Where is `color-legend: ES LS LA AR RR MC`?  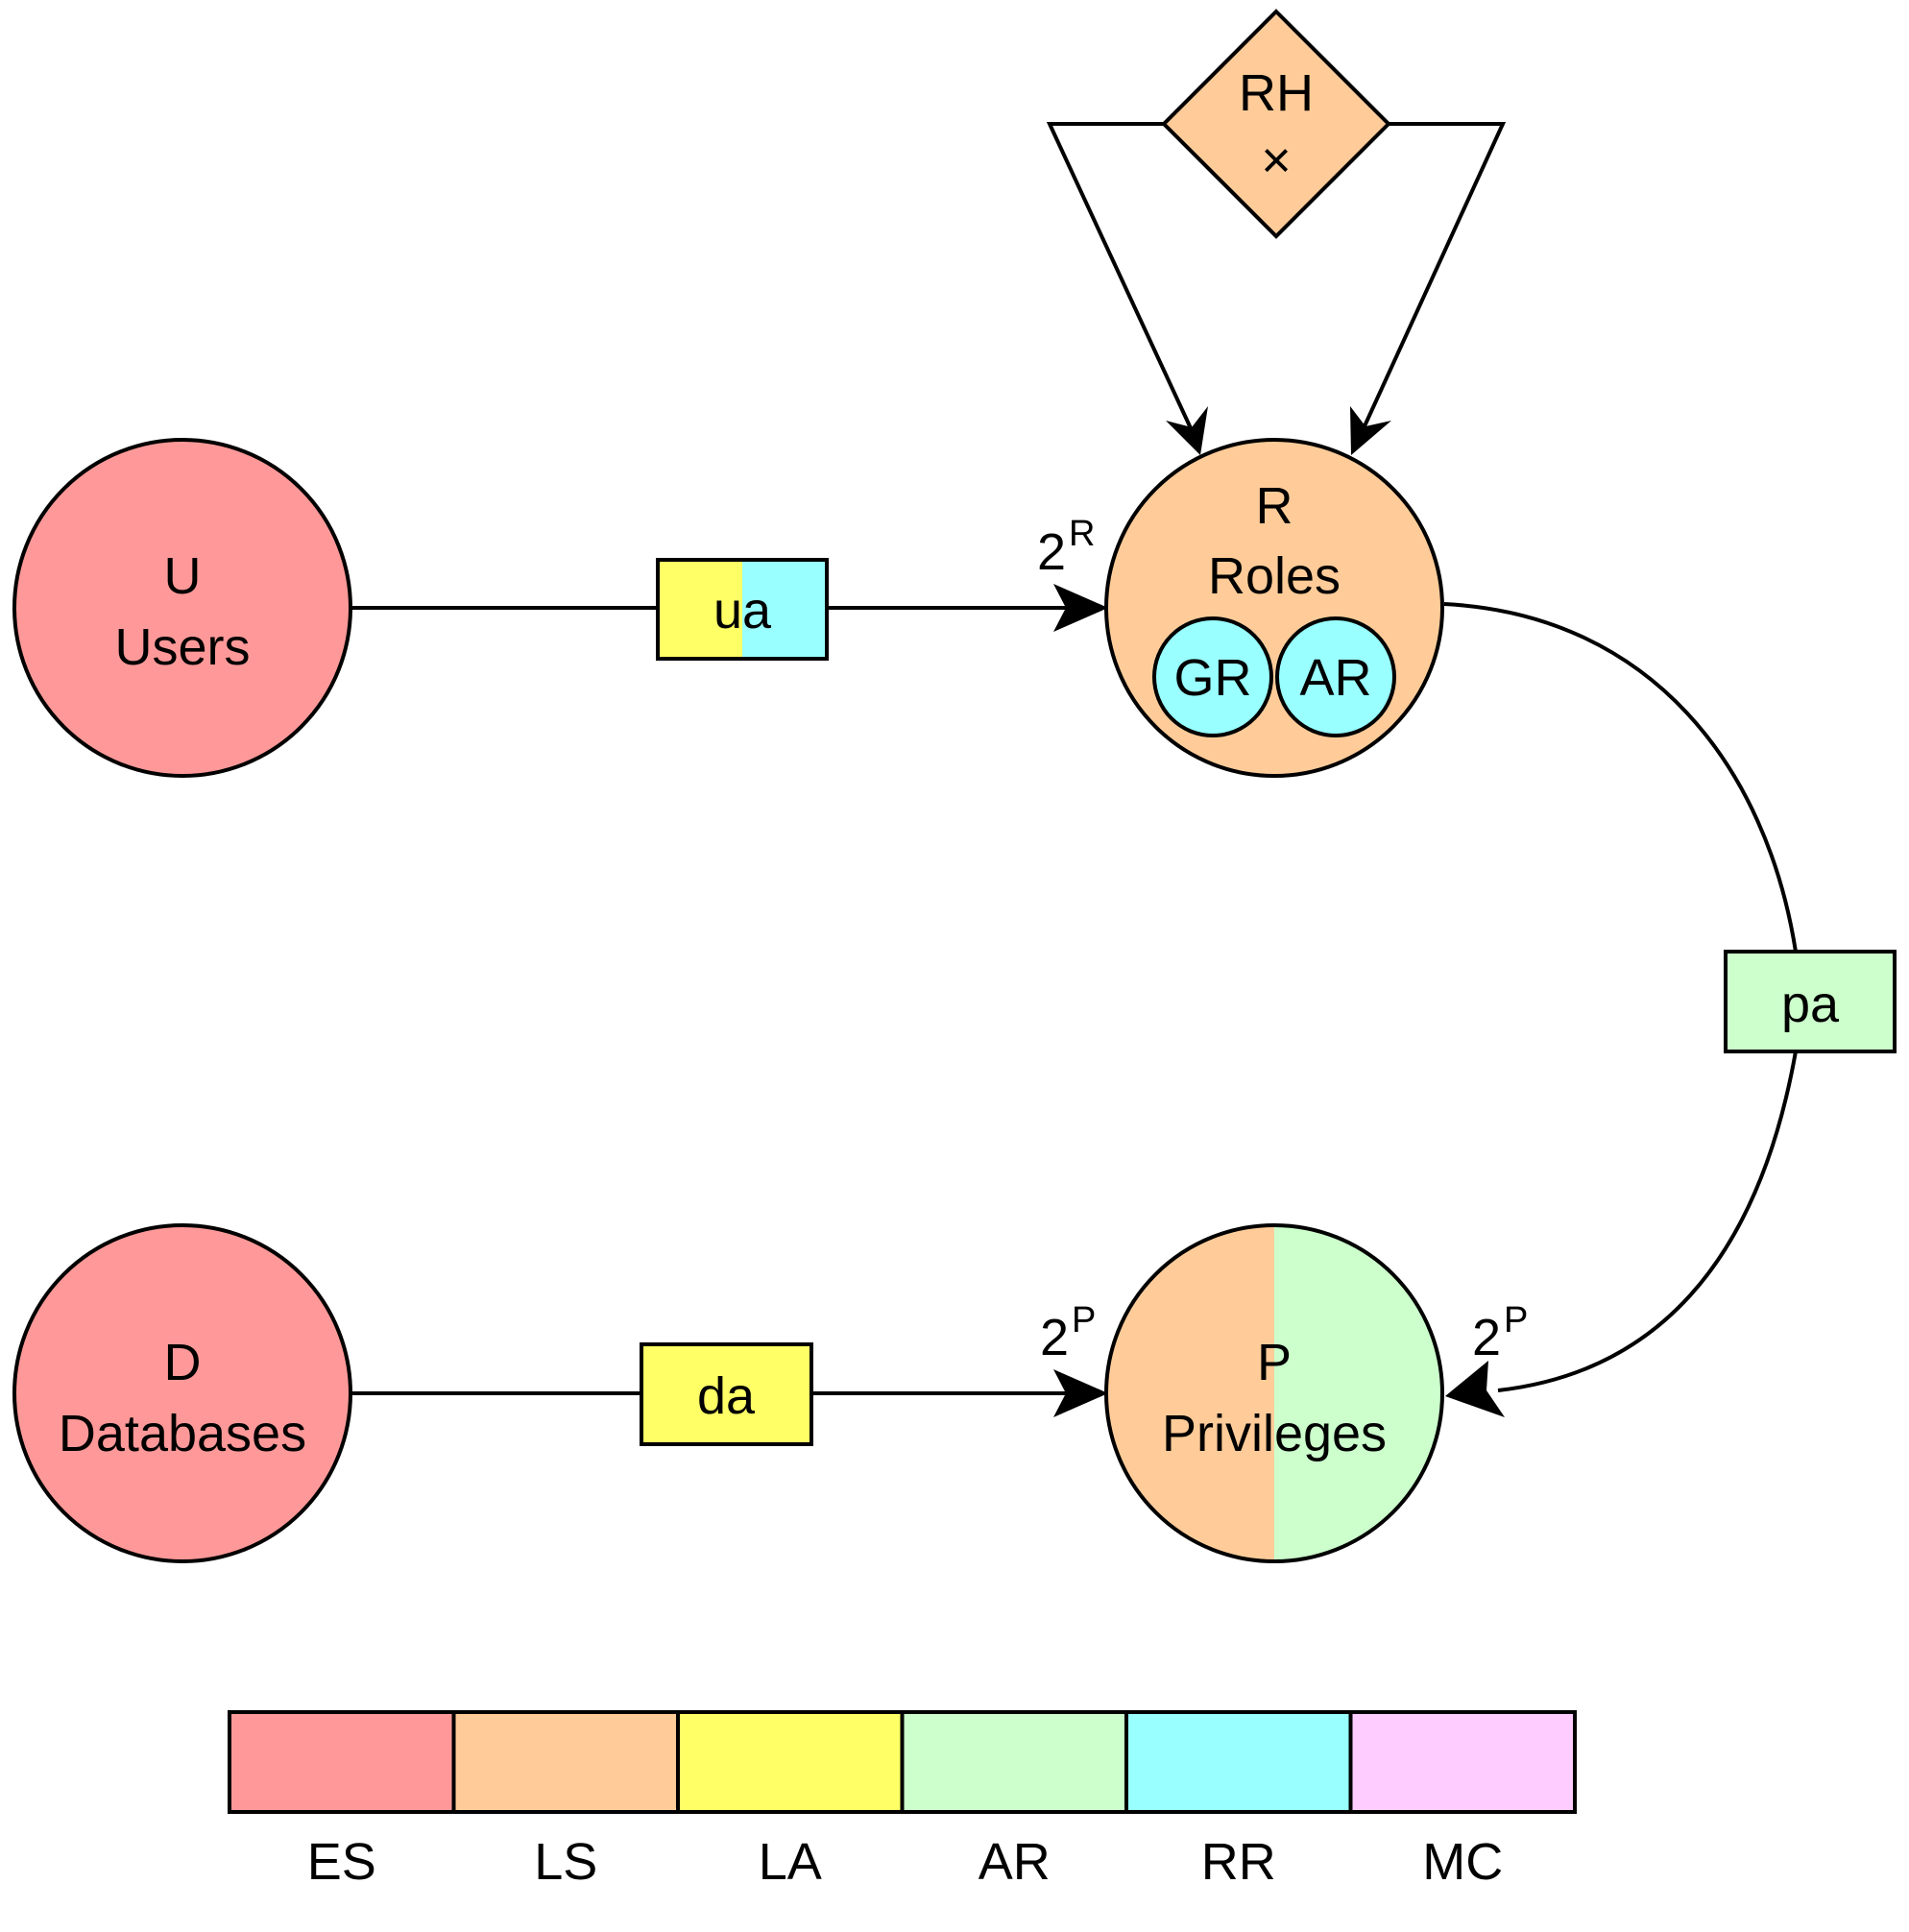
color-legend: ES LS LA AR RR MC is located at coordinates (902, 1800).